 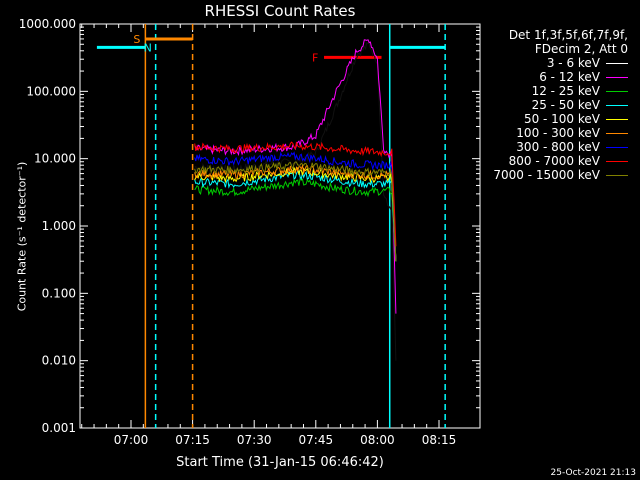 What do you see at coordinates (315, 57) in the screenshot?
I see `annotation-F: F` at bounding box center [315, 57].